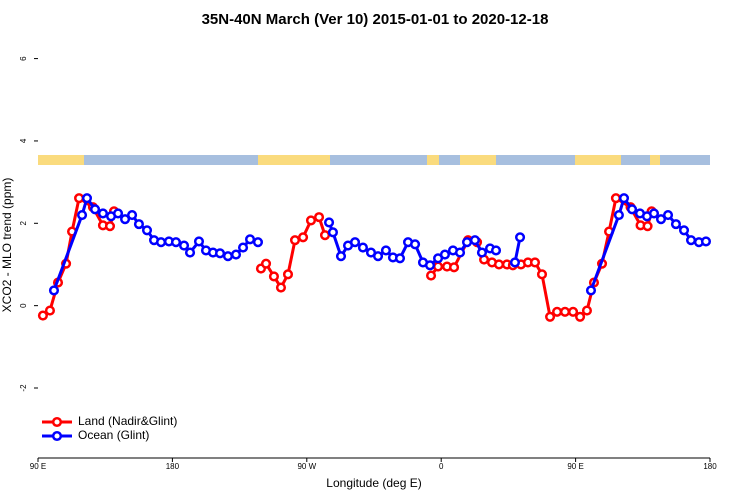  What do you see at coordinates (127, 421) in the screenshot?
I see `legend-label: Land (Nadir&Glint)` at bounding box center [127, 421].